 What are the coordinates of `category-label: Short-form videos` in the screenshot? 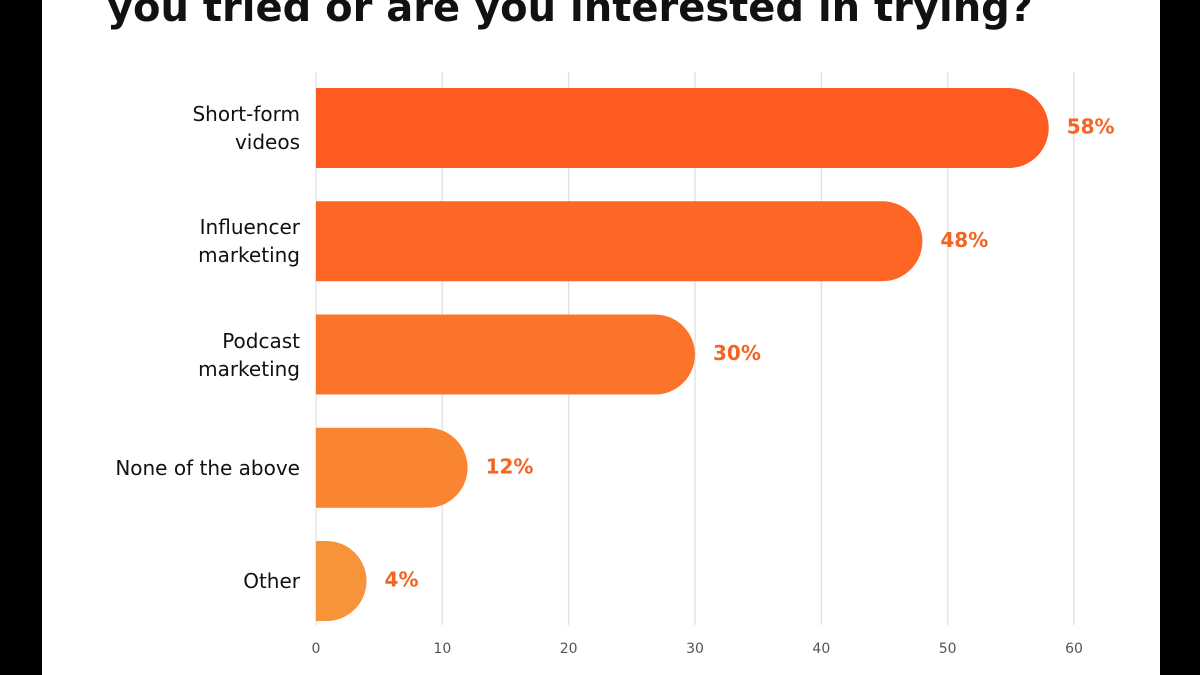 It's located at (246, 128).